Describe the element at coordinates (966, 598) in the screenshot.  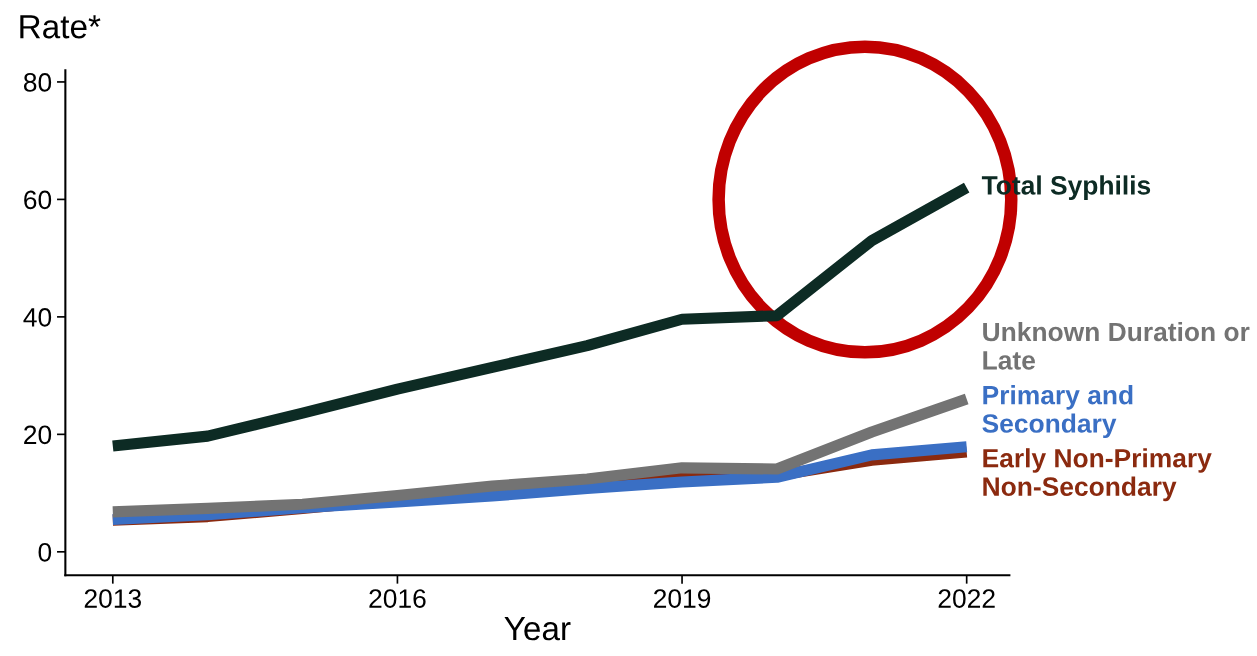
I see `x-tick-label: 2022` at that location.